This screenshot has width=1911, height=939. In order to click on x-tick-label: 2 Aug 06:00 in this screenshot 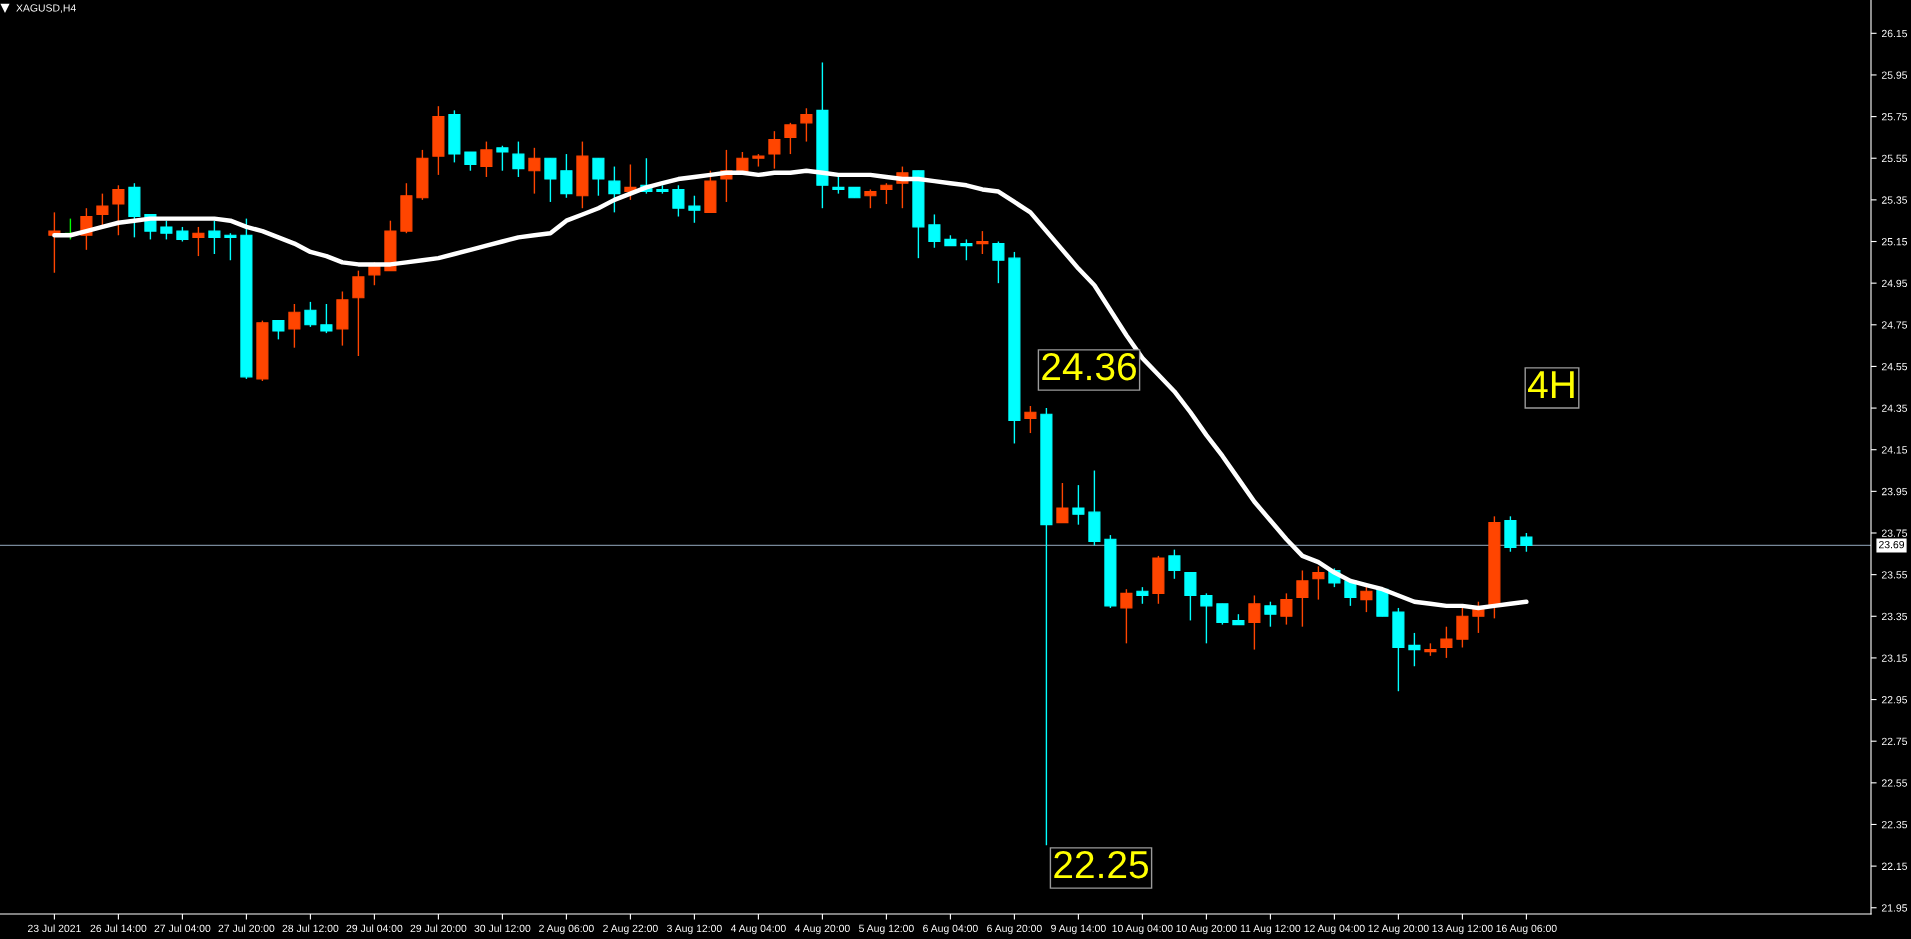, I will do `click(566, 929)`.